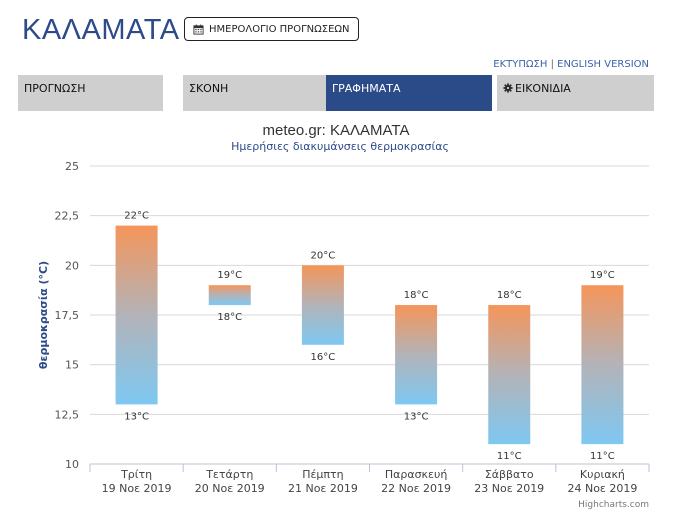 The image size is (673, 524). I want to click on x-tick-date-label: 22 Νοε 2019, so click(416, 488).